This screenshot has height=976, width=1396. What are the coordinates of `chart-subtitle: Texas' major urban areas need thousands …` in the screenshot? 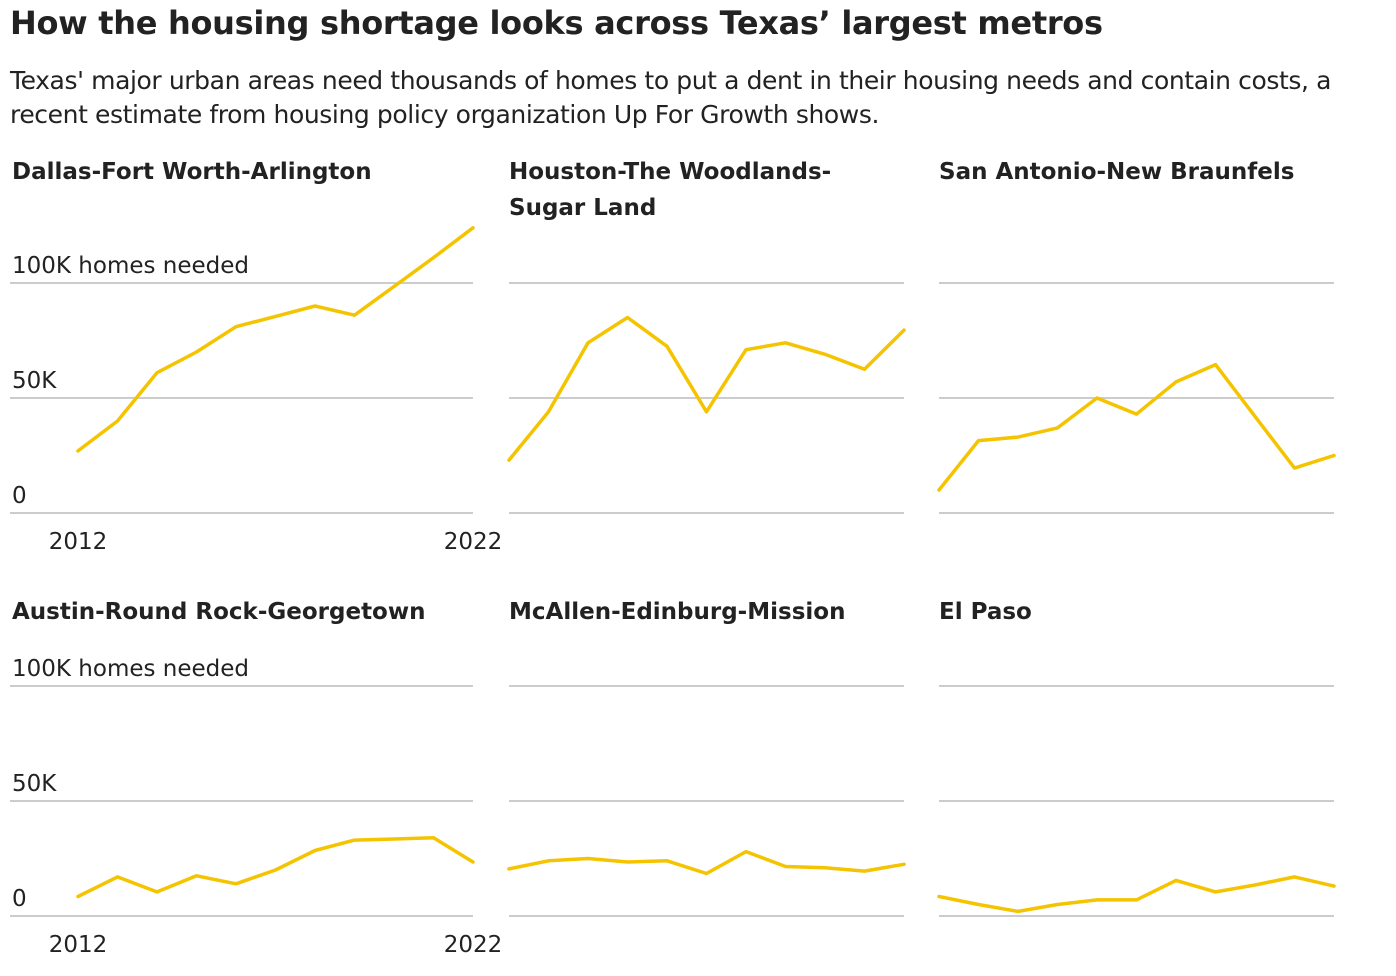 It's located at (671, 97).